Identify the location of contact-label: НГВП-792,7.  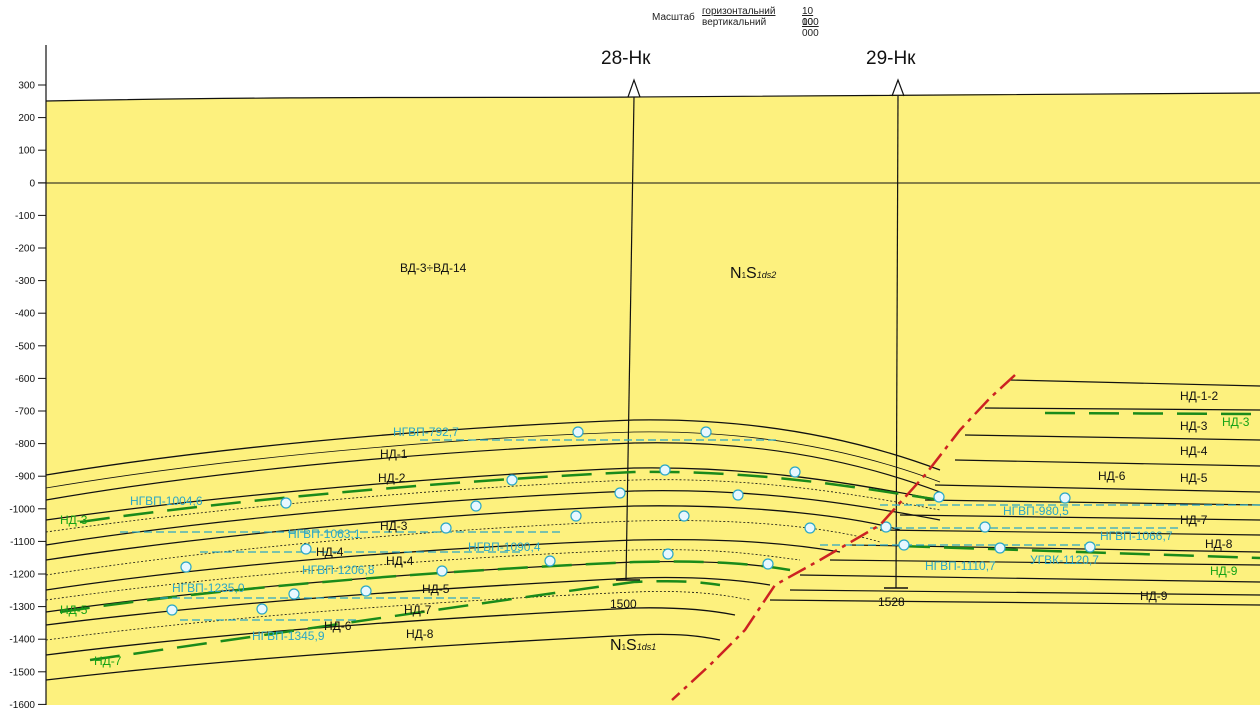
(426, 432).